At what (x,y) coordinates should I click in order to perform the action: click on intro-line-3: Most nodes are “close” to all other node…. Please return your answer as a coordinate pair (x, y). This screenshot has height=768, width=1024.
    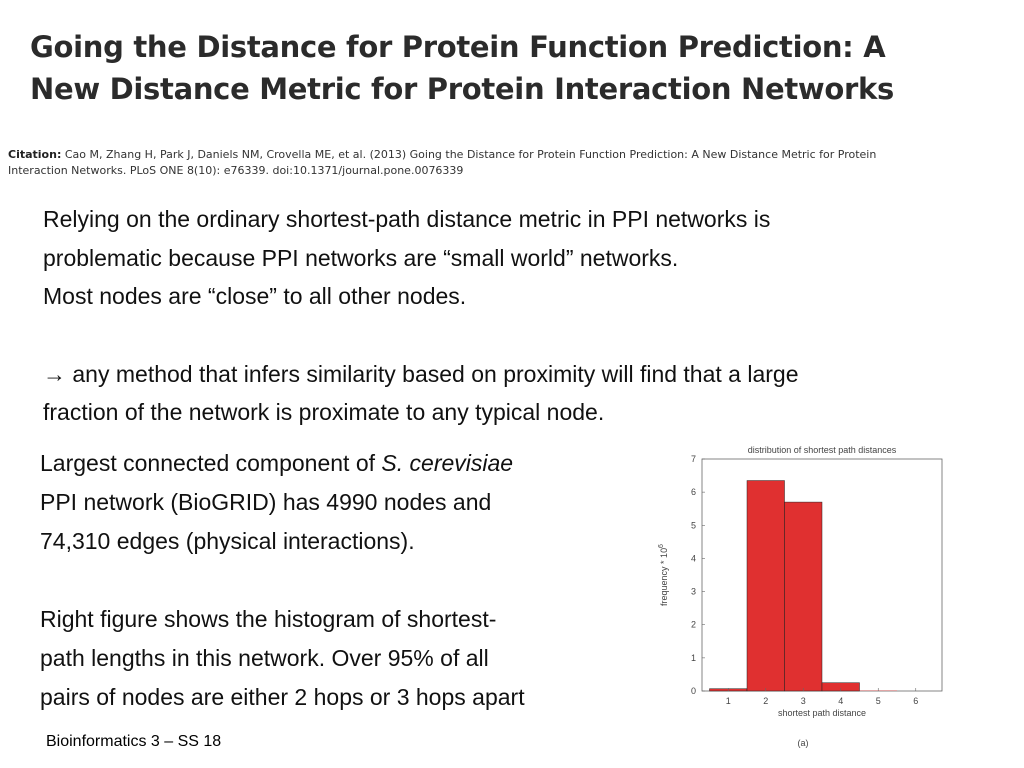
    Looking at the image, I should click on (255, 296).